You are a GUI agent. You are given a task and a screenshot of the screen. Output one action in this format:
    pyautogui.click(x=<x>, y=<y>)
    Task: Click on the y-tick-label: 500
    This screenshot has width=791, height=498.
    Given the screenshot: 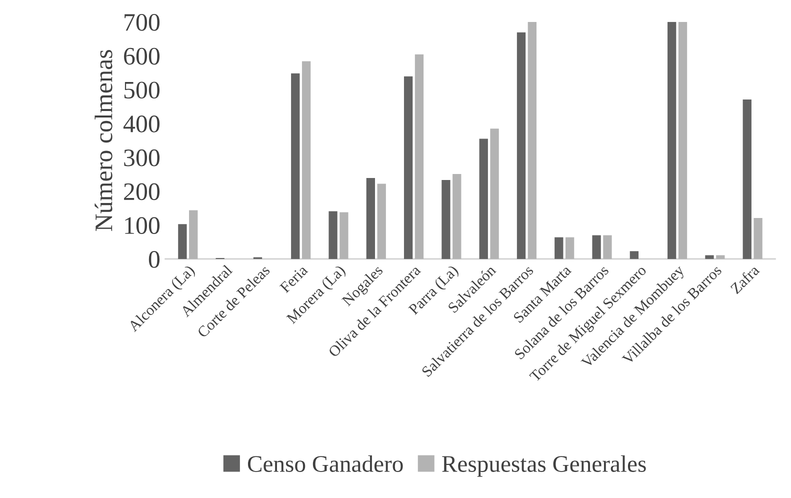 What is the action you would take?
    pyautogui.click(x=142, y=90)
    